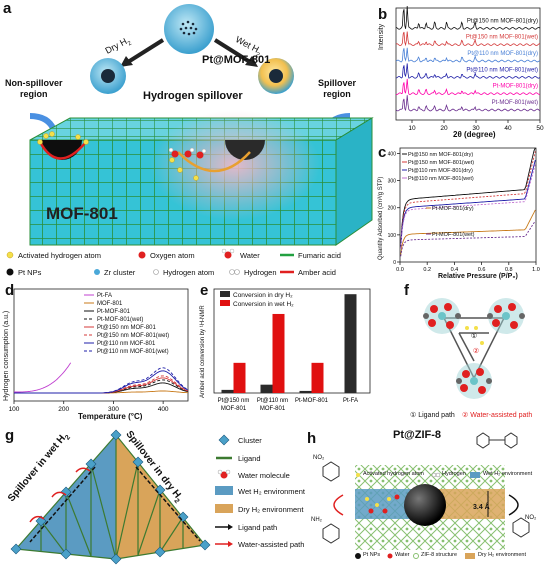  What do you see at coordinates (531, 518) in the screenshot?
I see `no2-right-label: NO₂` at bounding box center [531, 518].